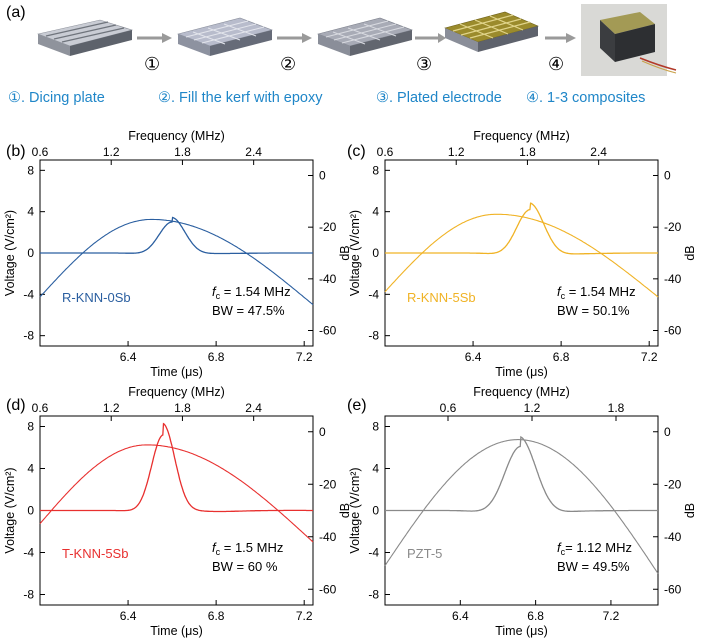  What do you see at coordinates (152, 64) in the screenshot?
I see `step-1-number: ①` at bounding box center [152, 64].